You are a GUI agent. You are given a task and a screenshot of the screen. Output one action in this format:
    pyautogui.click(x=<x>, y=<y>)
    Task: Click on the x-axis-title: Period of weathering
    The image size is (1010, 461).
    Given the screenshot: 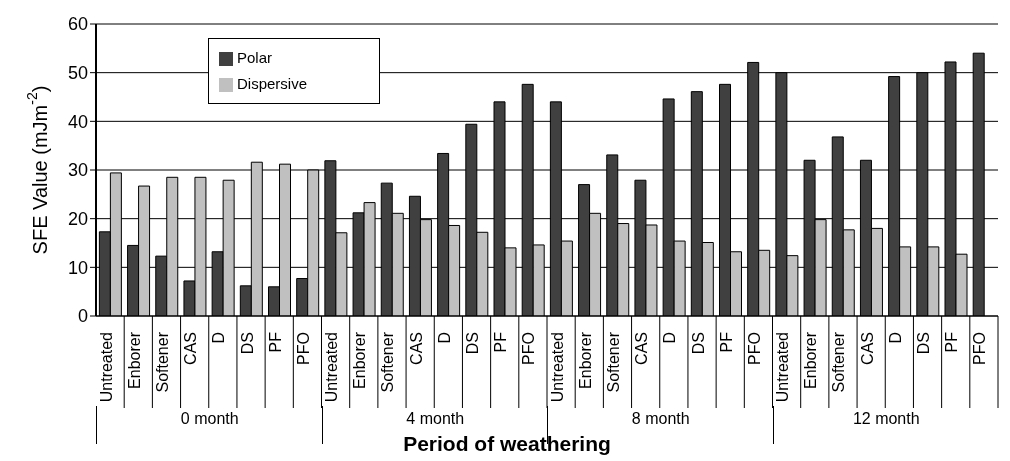 What is the action you would take?
    pyautogui.click(x=507, y=444)
    